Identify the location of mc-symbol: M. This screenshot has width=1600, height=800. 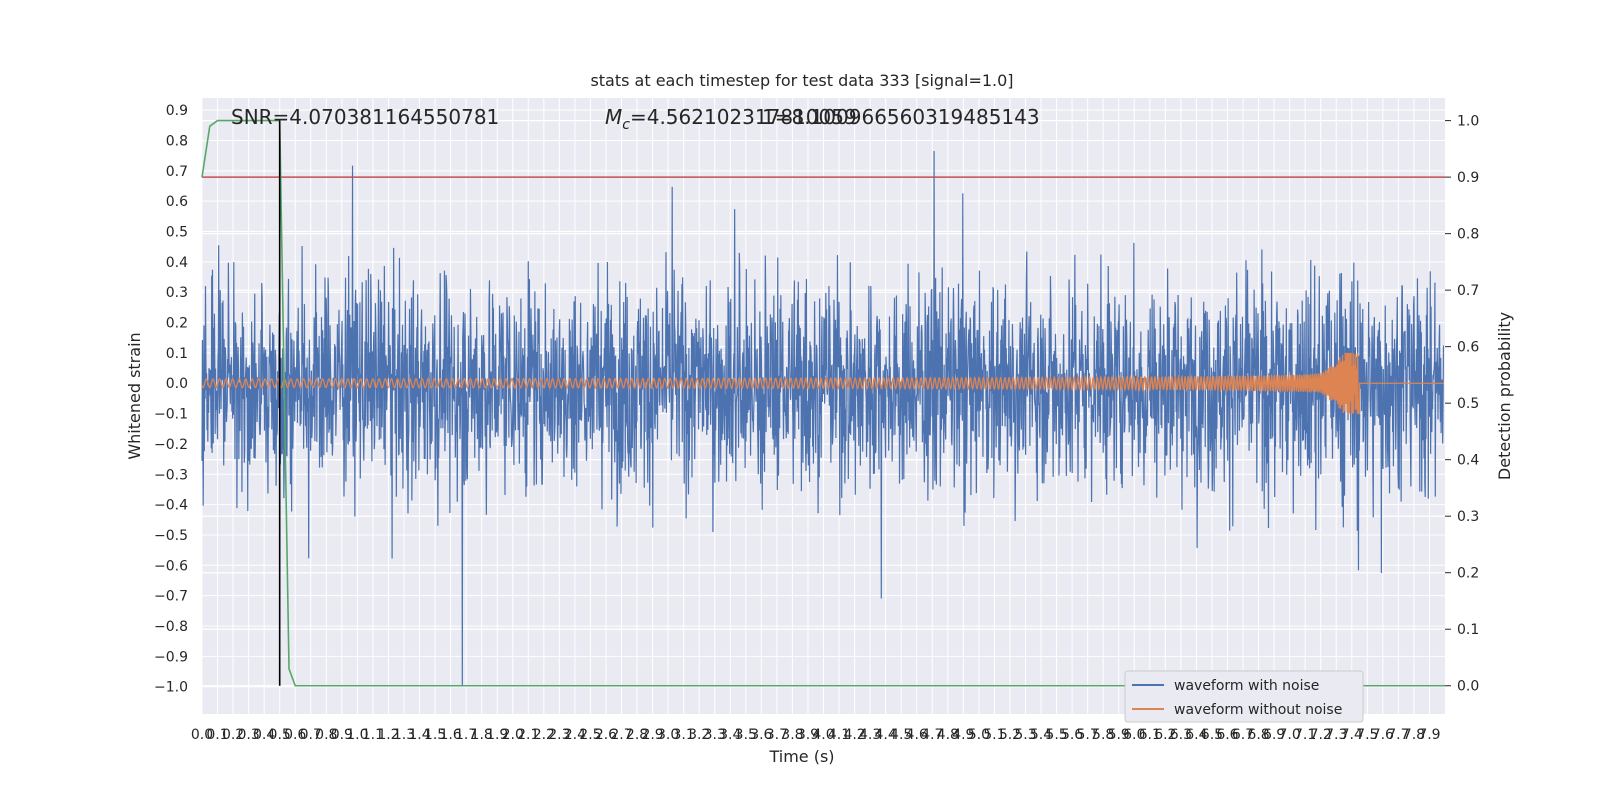
(613, 117).